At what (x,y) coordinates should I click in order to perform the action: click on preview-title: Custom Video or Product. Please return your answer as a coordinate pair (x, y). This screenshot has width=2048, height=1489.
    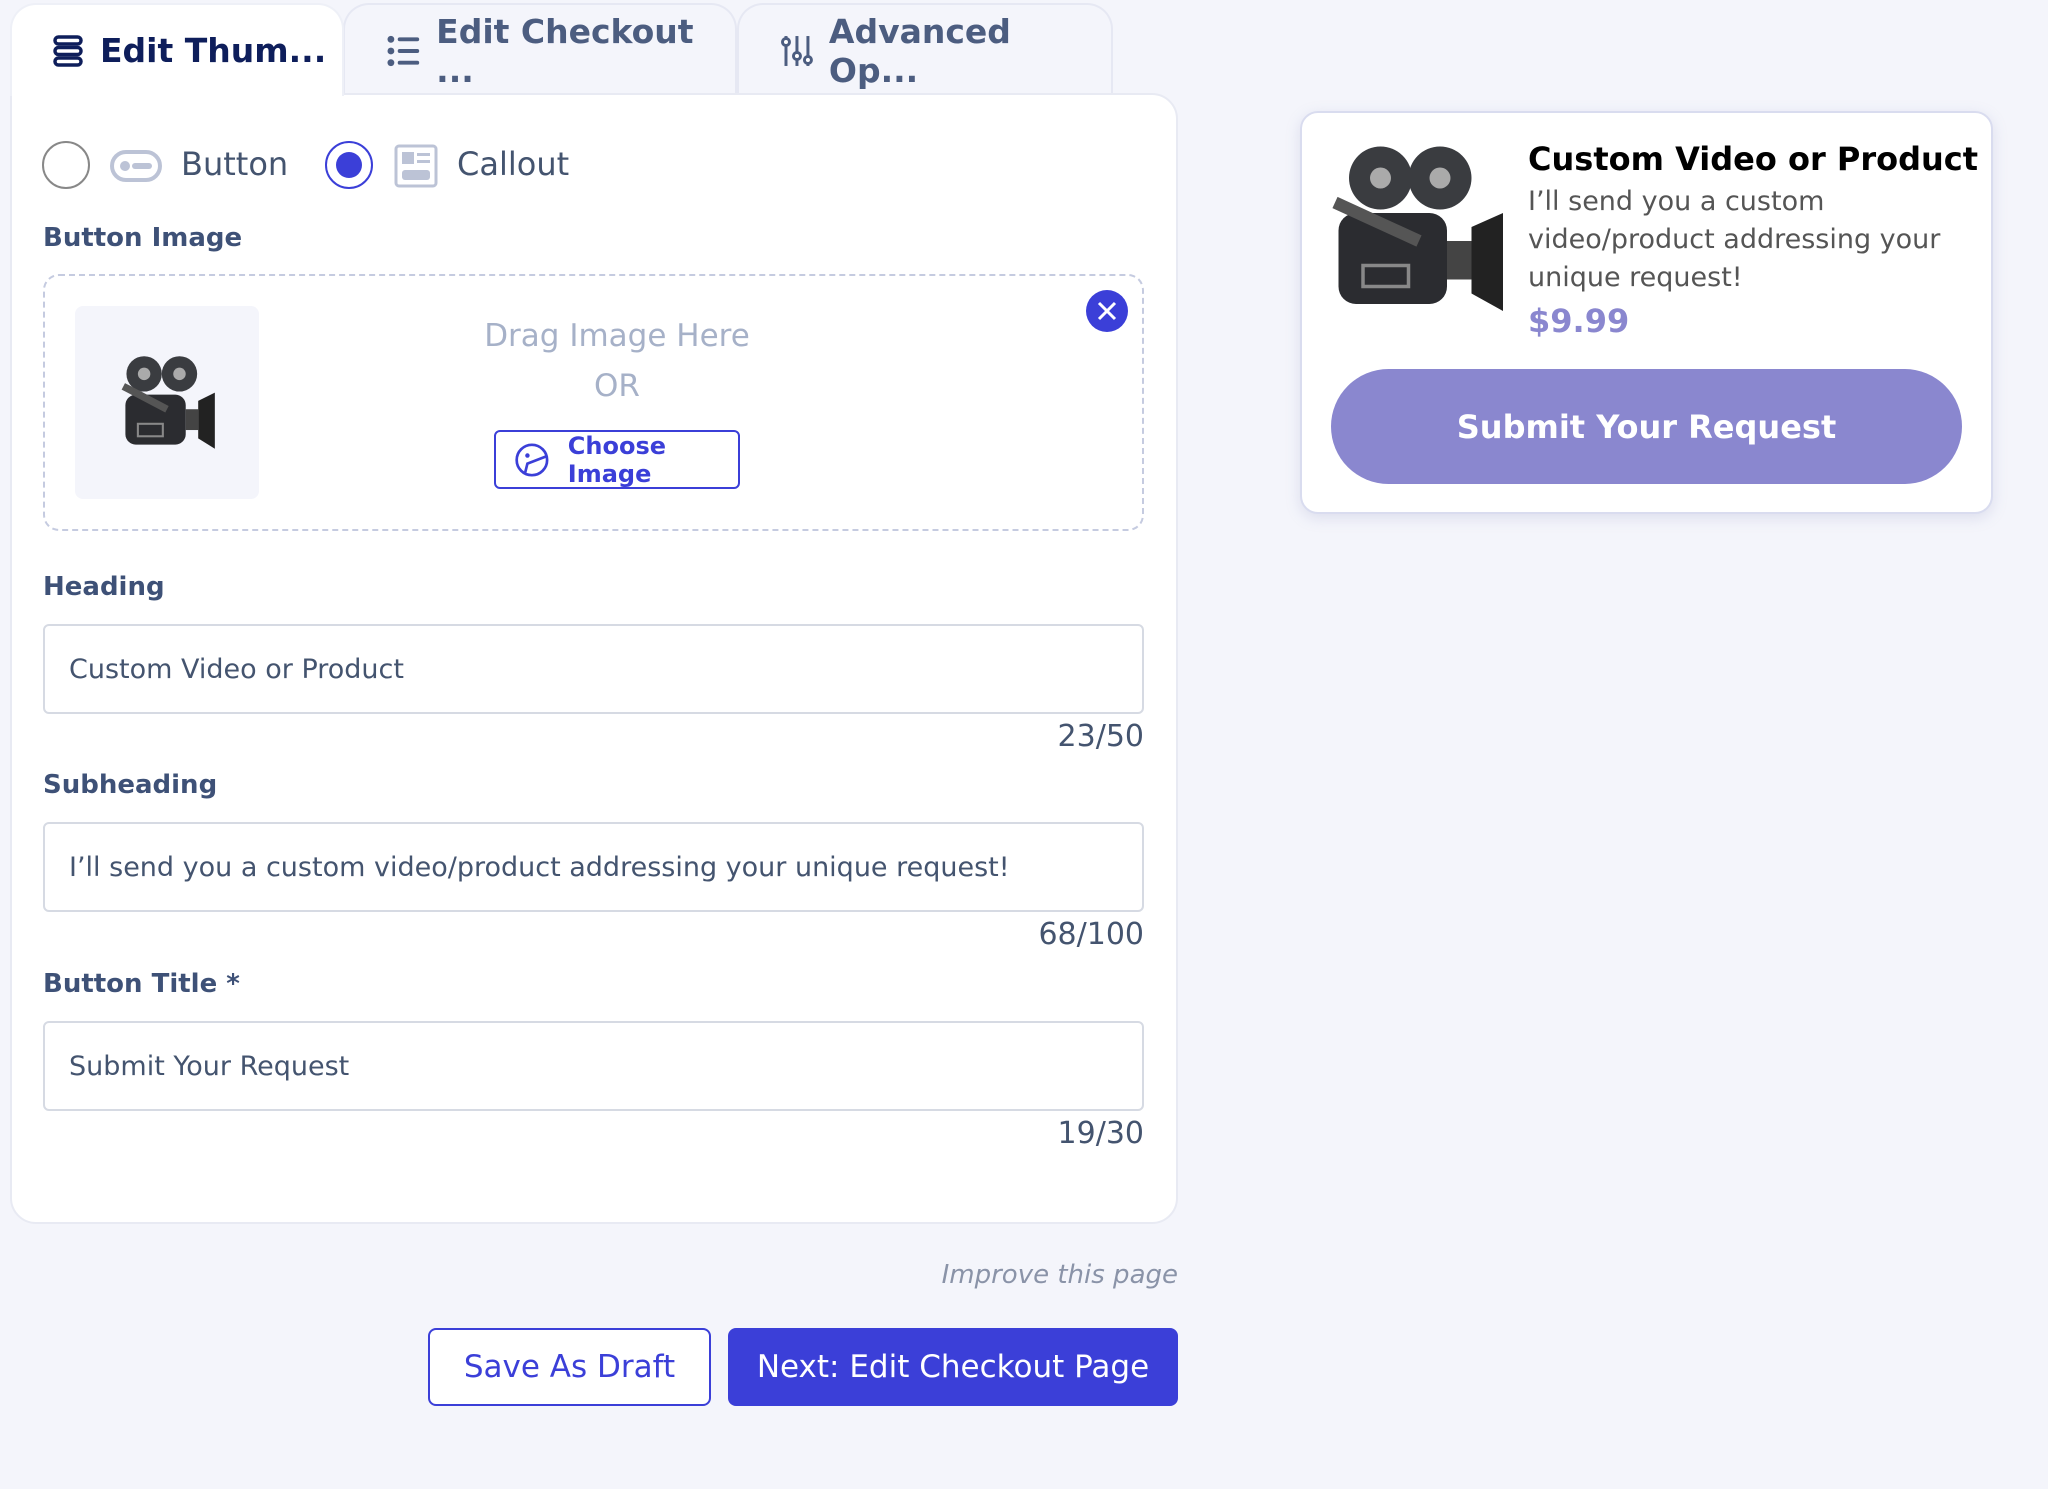
    Looking at the image, I should click on (1753, 159).